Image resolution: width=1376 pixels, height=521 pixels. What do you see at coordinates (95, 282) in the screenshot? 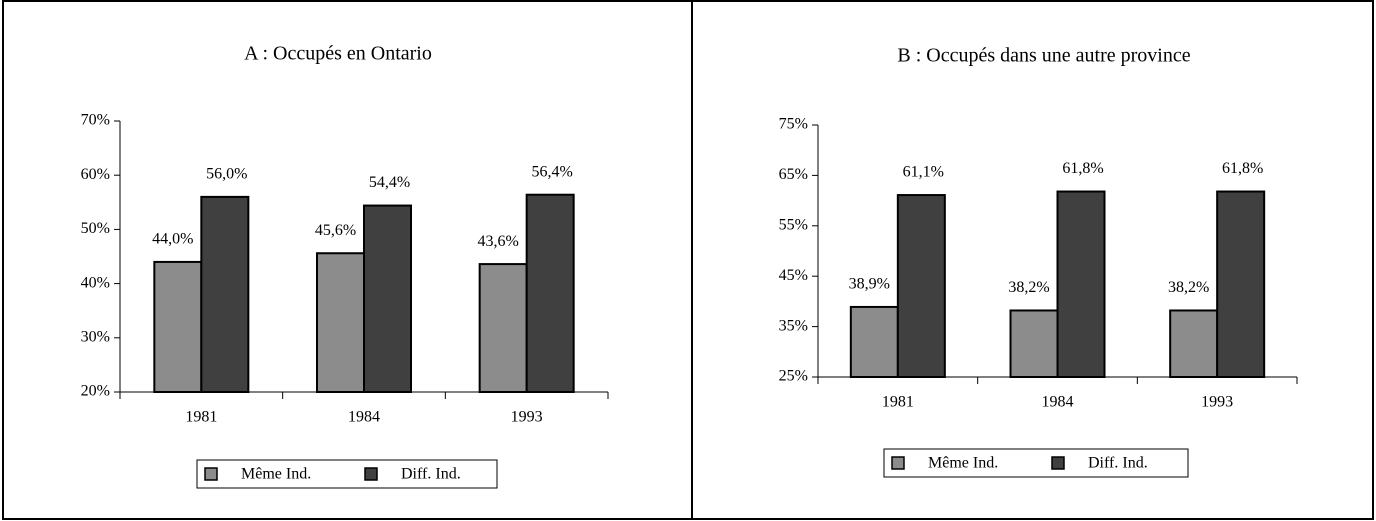
I see `y-tick-label: 40%` at bounding box center [95, 282].